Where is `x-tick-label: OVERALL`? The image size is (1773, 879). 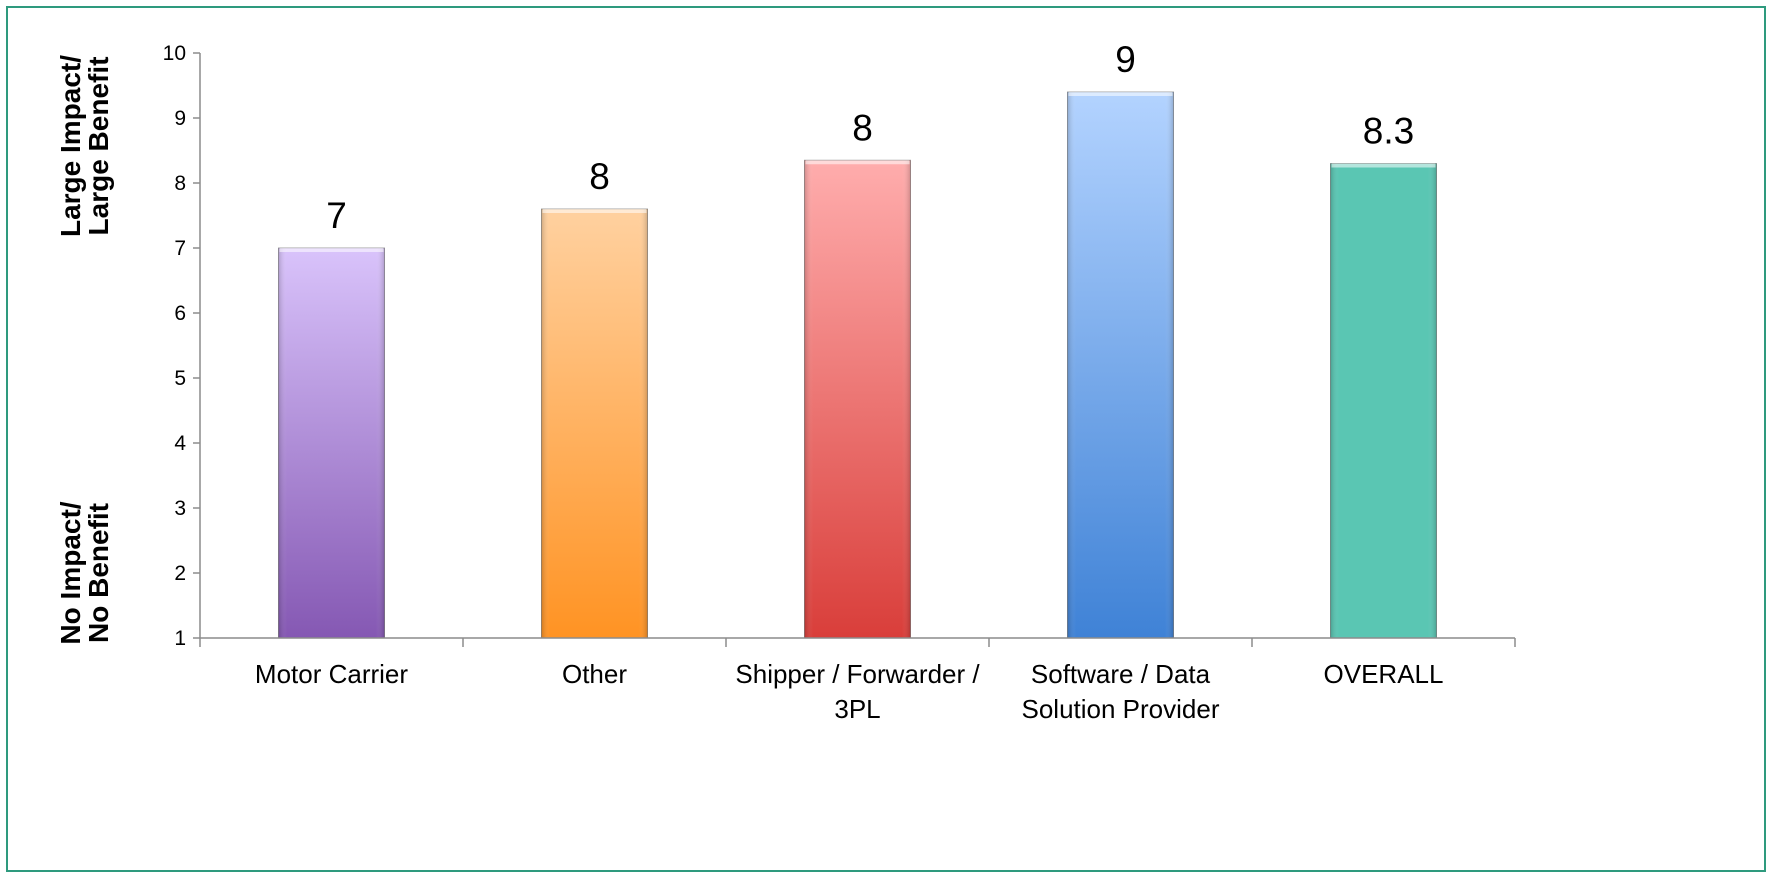
x-tick-label: OVERALL is located at coordinates (1384, 674).